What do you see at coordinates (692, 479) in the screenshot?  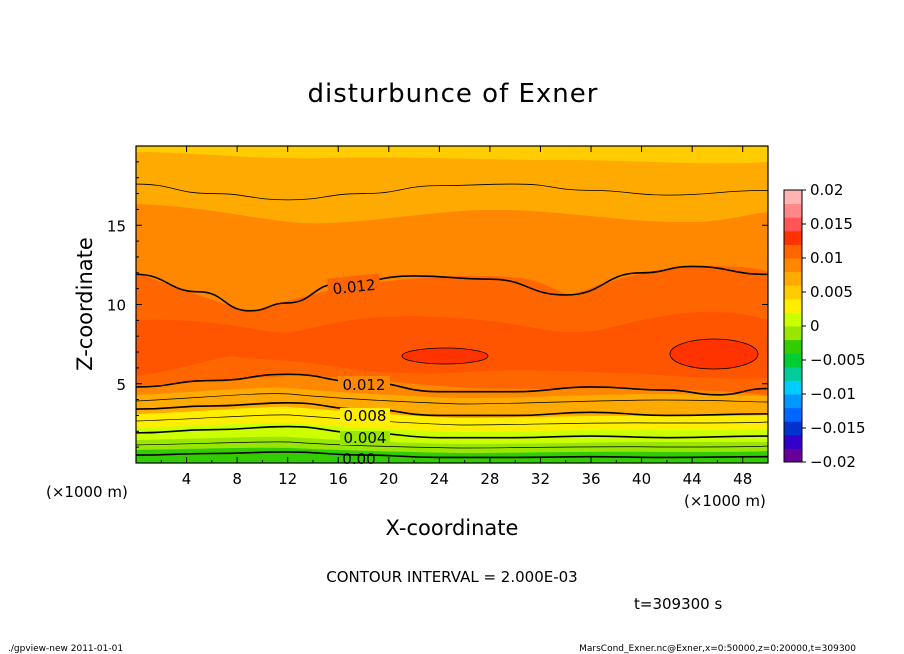 I see `x-tick-label: 44` at bounding box center [692, 479].